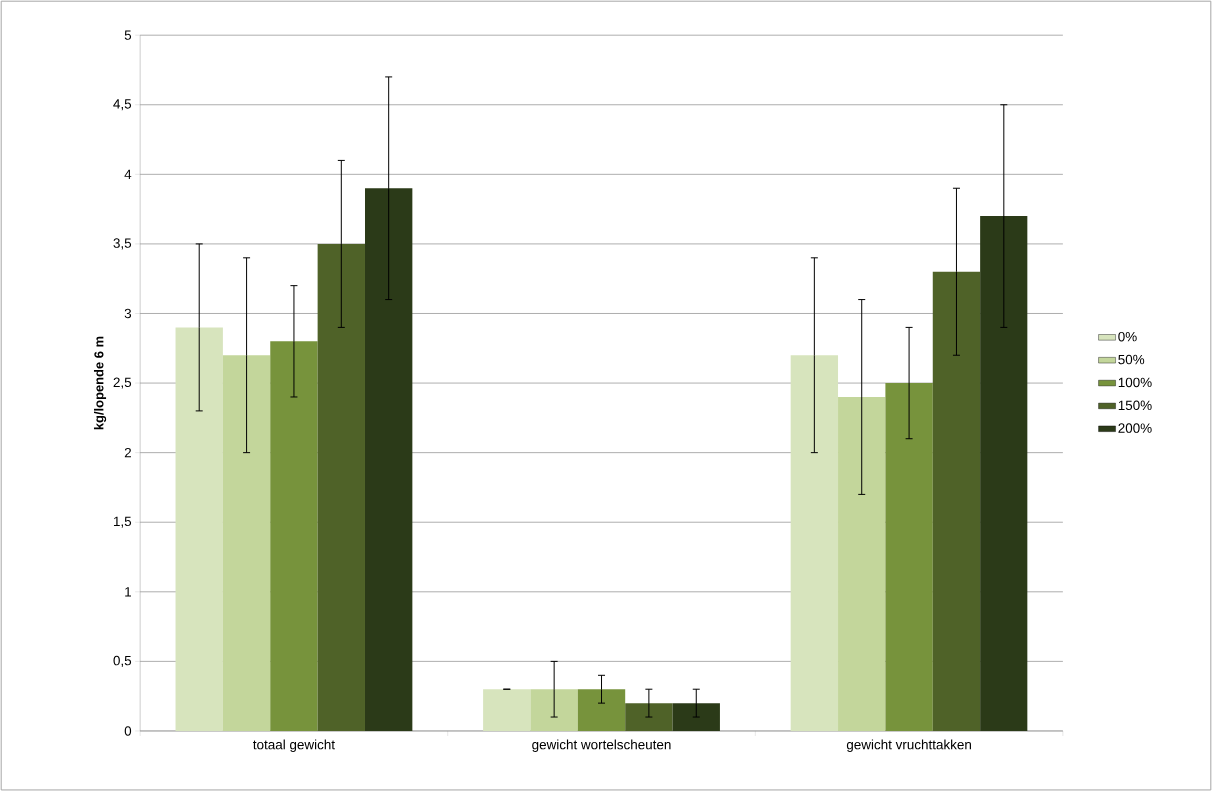 The height and width of the screenshot is (791, 1212). I want to click on y-axis-title: kg/lopende 6 m, so click(100, 383).